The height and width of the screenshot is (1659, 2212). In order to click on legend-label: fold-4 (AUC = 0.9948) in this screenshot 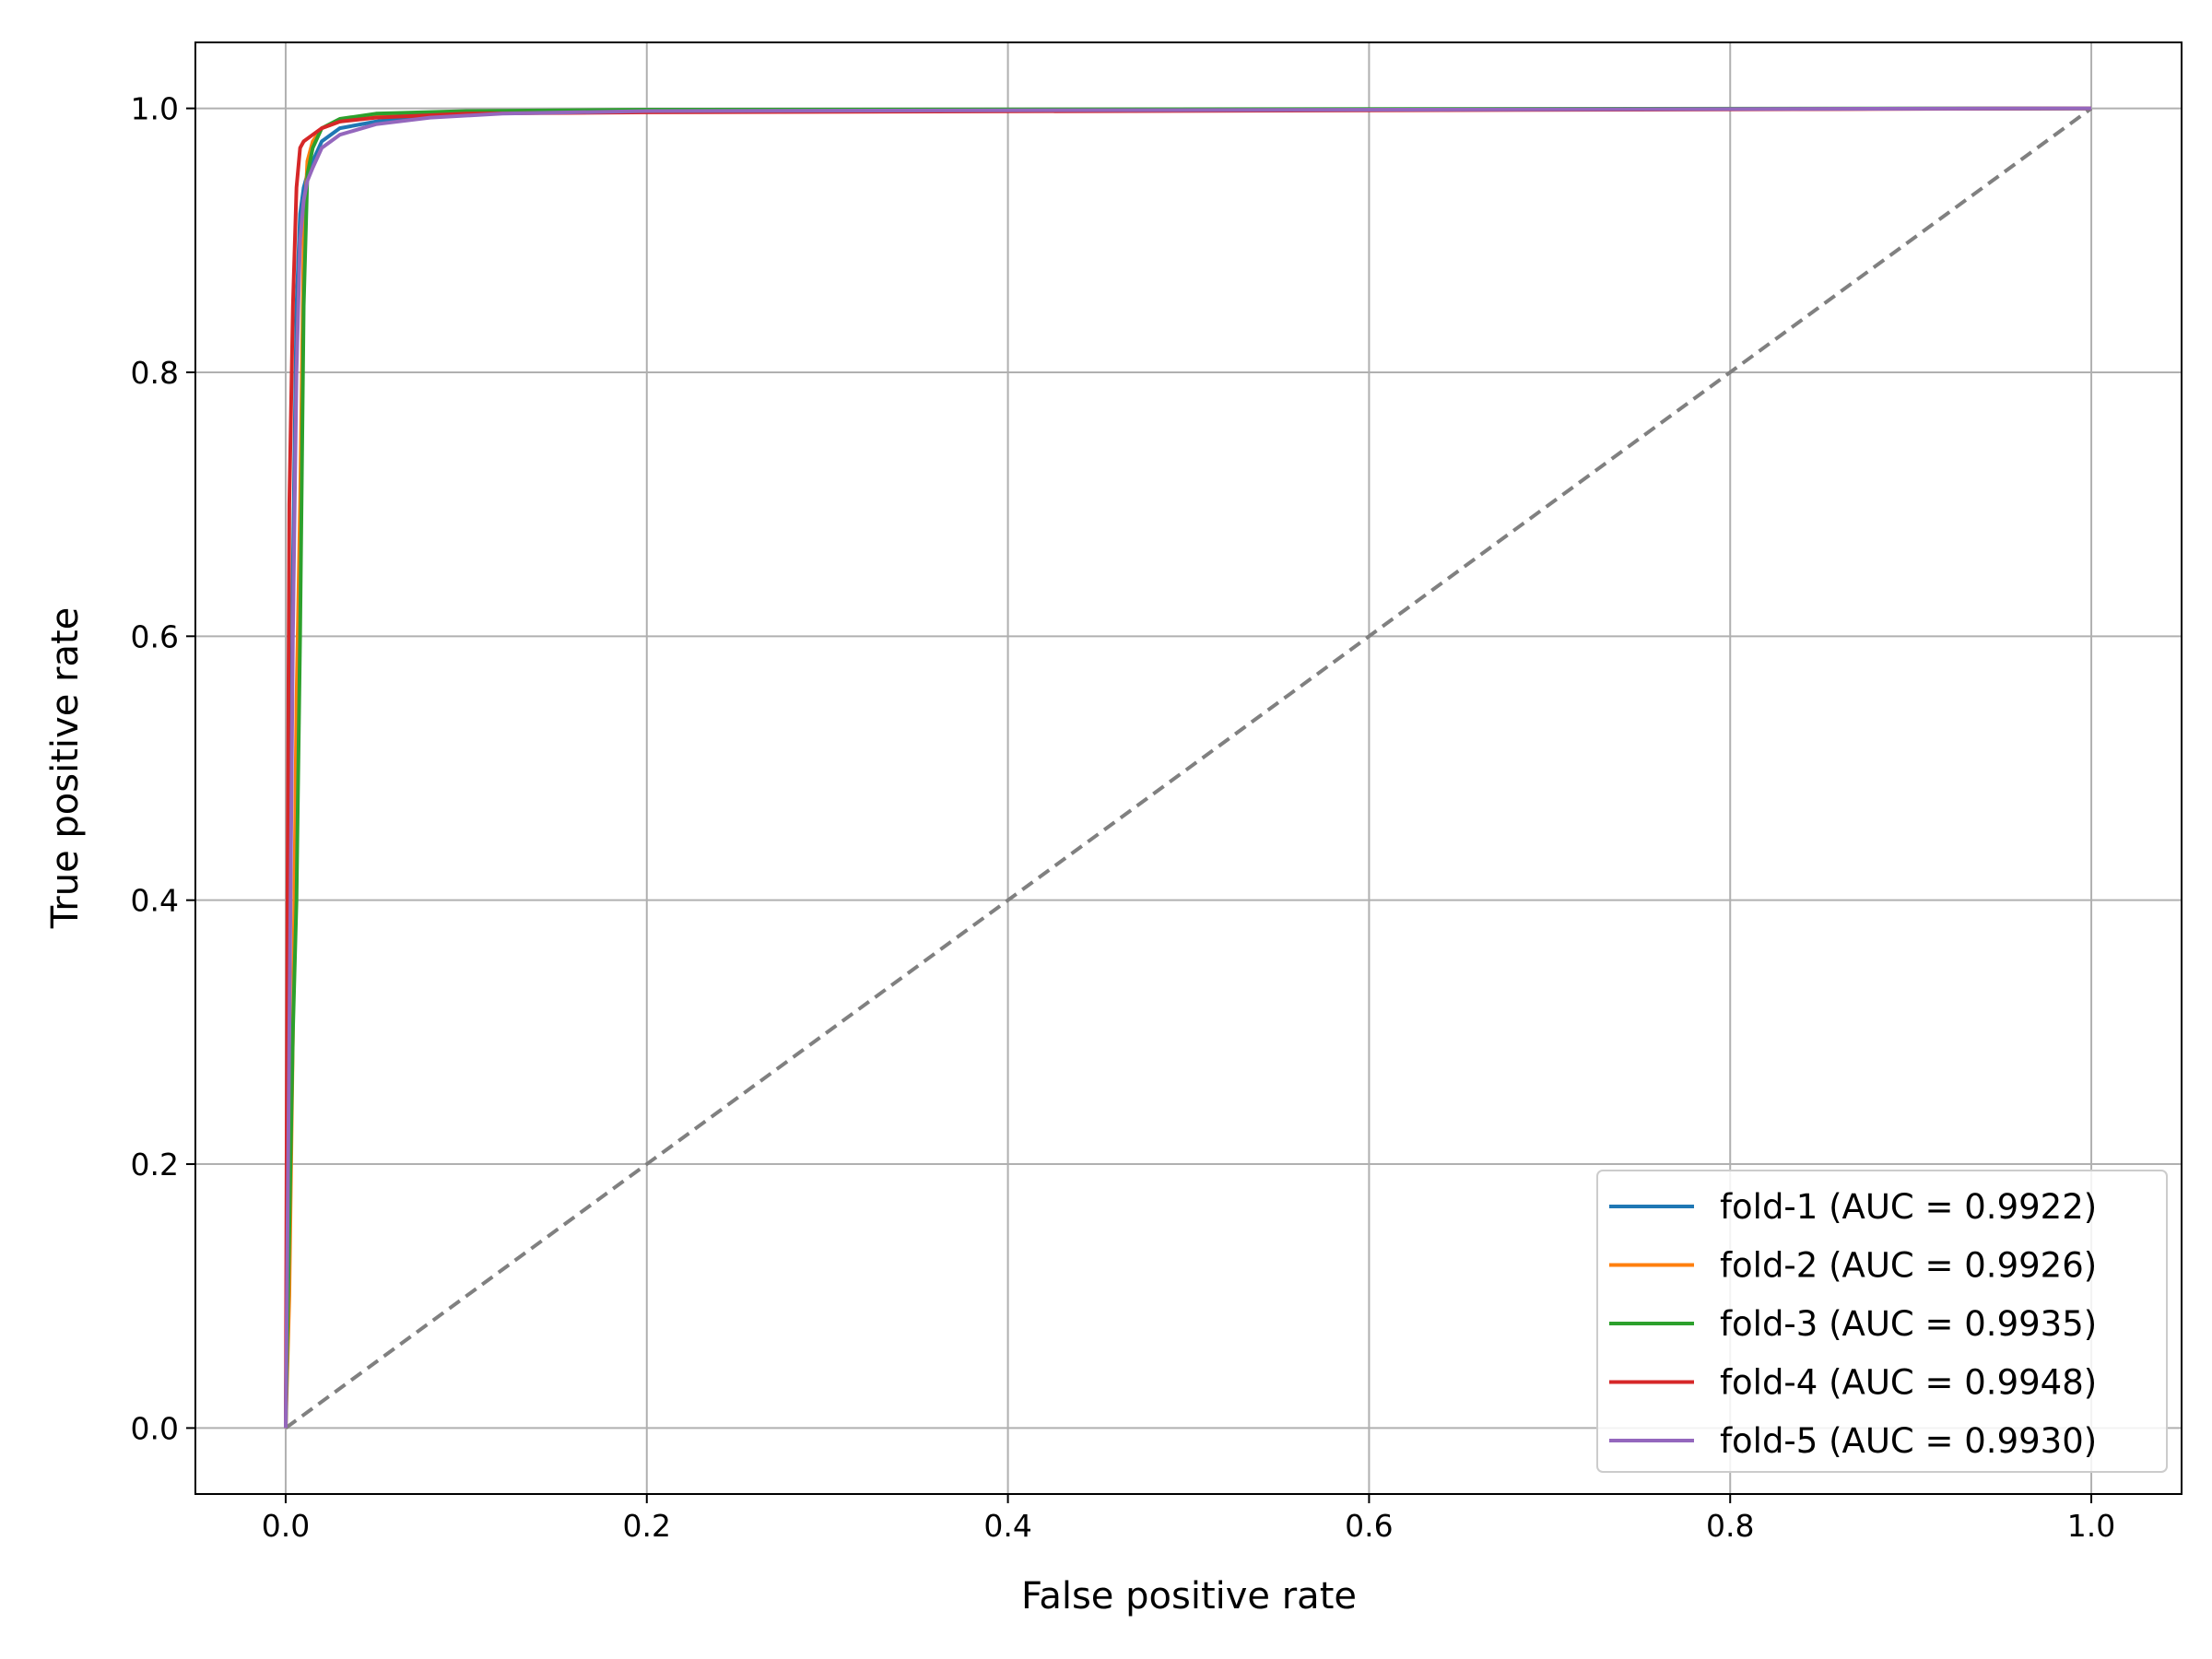, I will do `click(1908, 1383)`.